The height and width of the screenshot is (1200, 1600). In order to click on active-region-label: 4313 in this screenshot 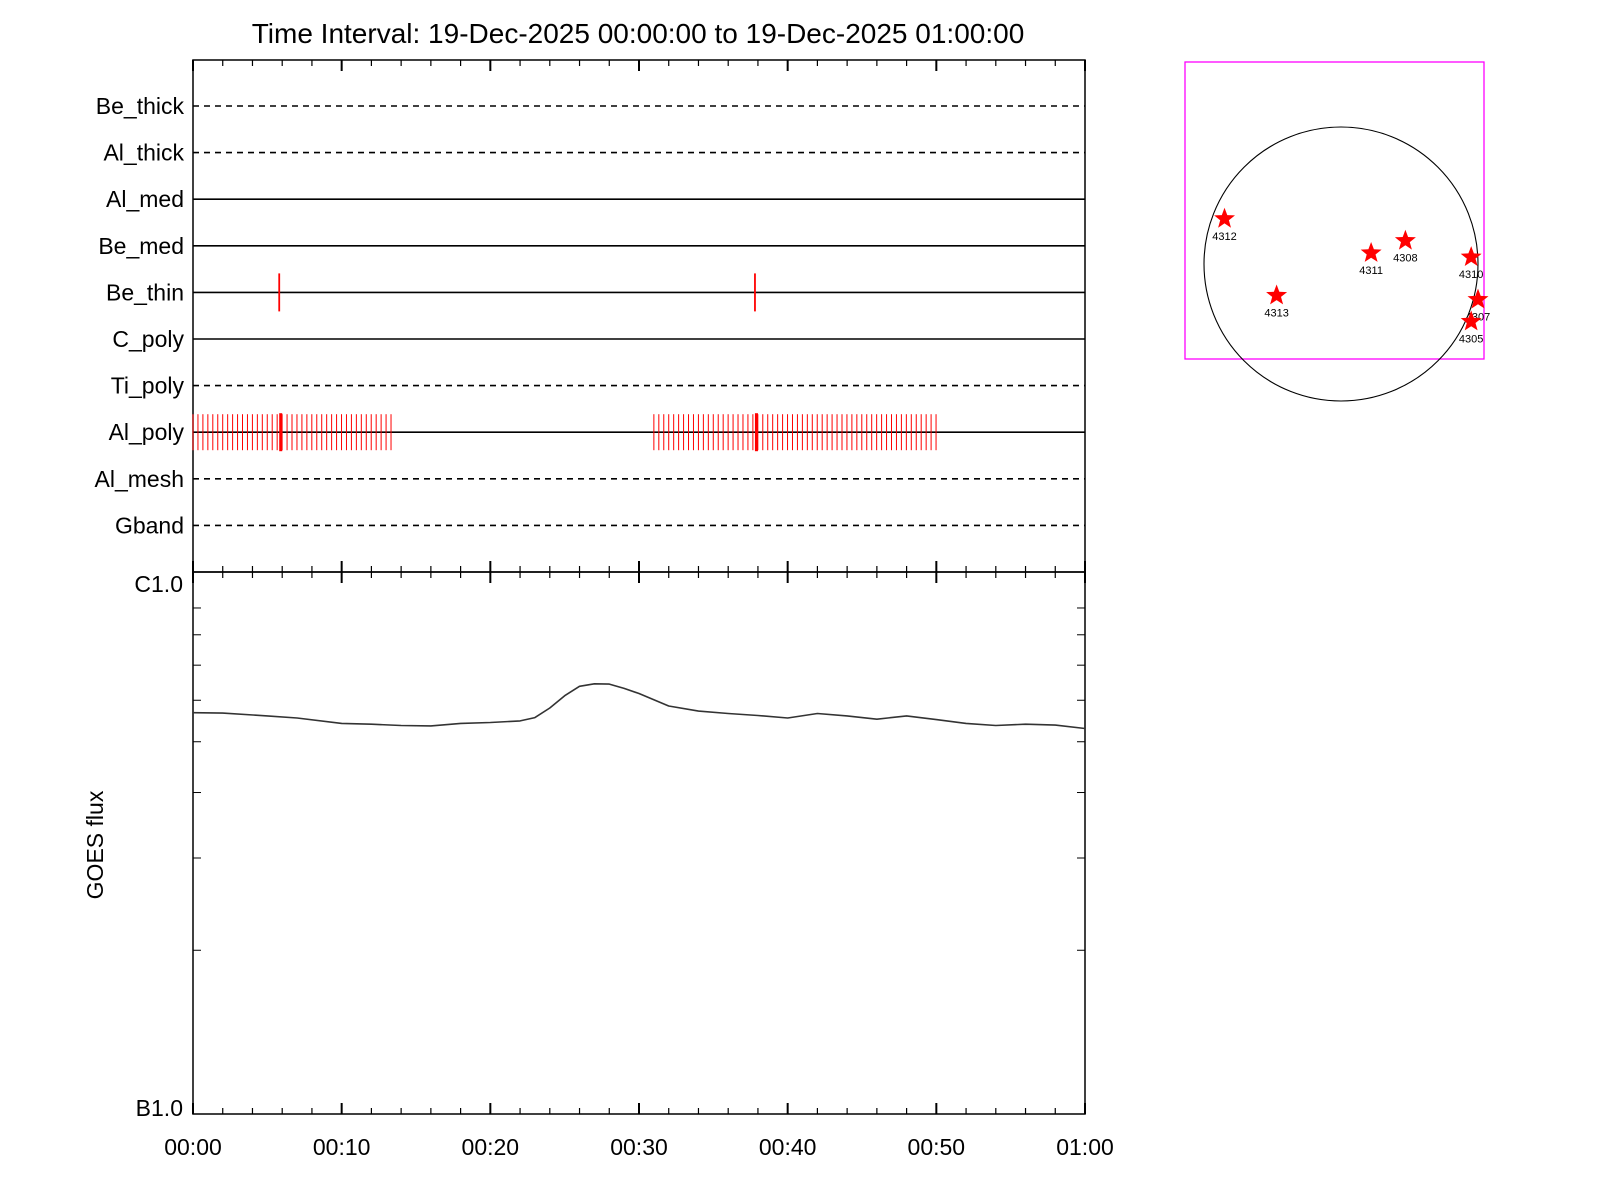, I will do `click(1276, 314)`.